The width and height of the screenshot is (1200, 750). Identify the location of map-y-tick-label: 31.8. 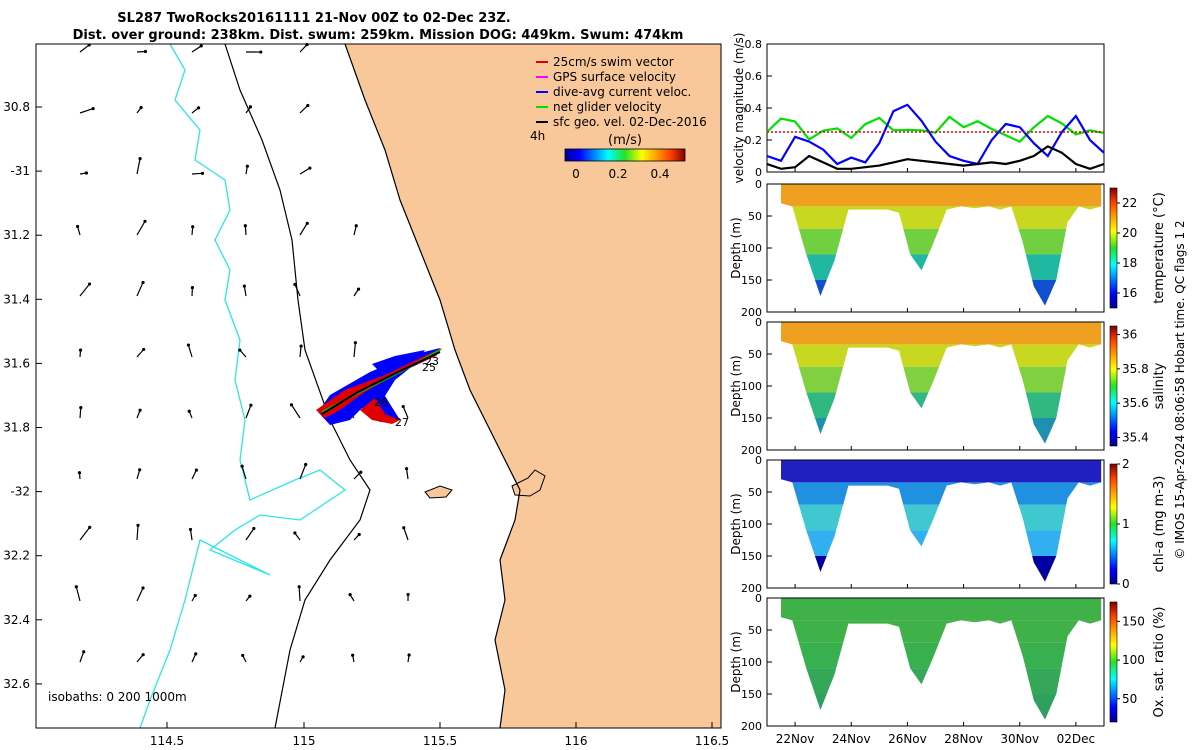
(16, 428).